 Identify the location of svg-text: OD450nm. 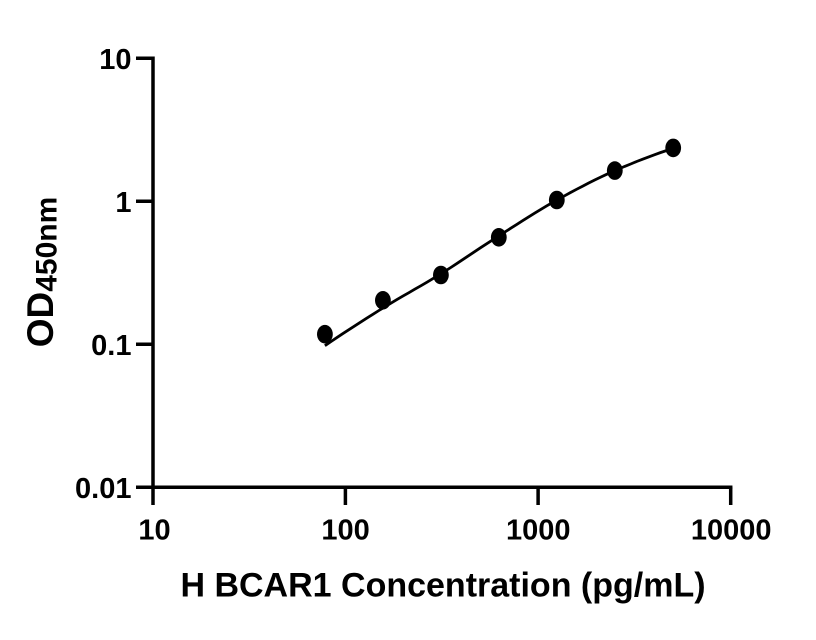
(42, 272).